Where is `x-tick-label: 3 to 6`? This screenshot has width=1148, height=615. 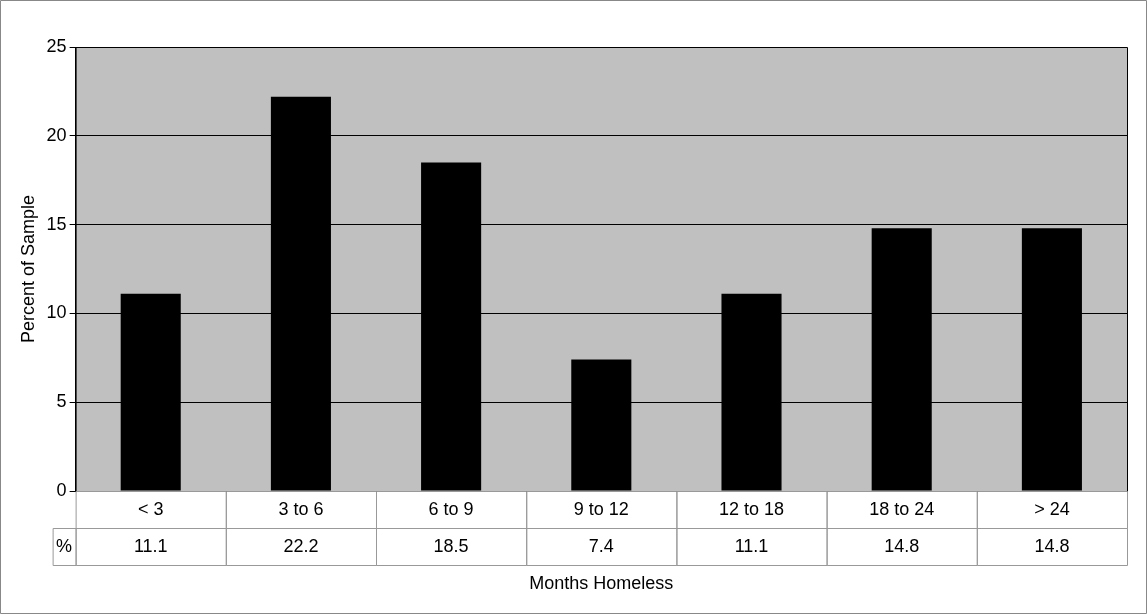 x-tick-label: 3 to 6 is located at coordinates (301, 509).